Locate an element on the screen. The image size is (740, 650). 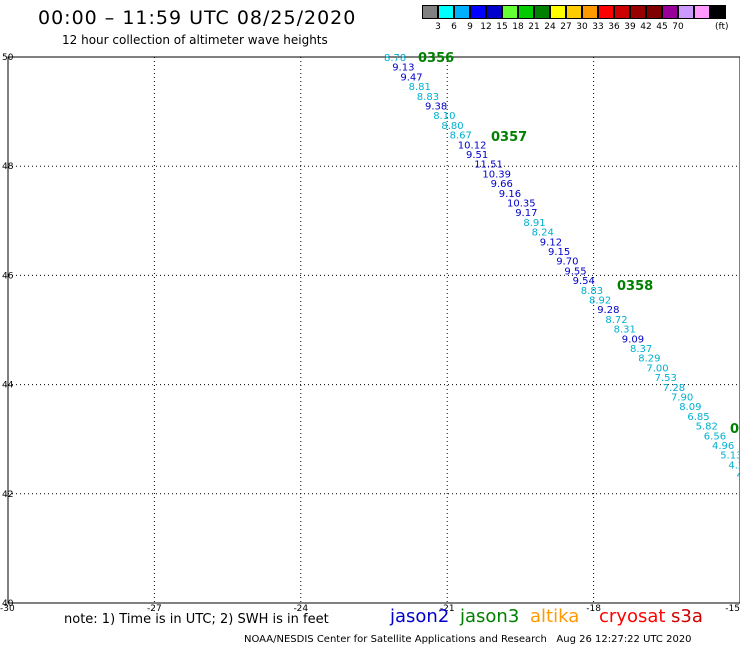
wave-height-value: 5.13 is located at coordinates (730, 456).